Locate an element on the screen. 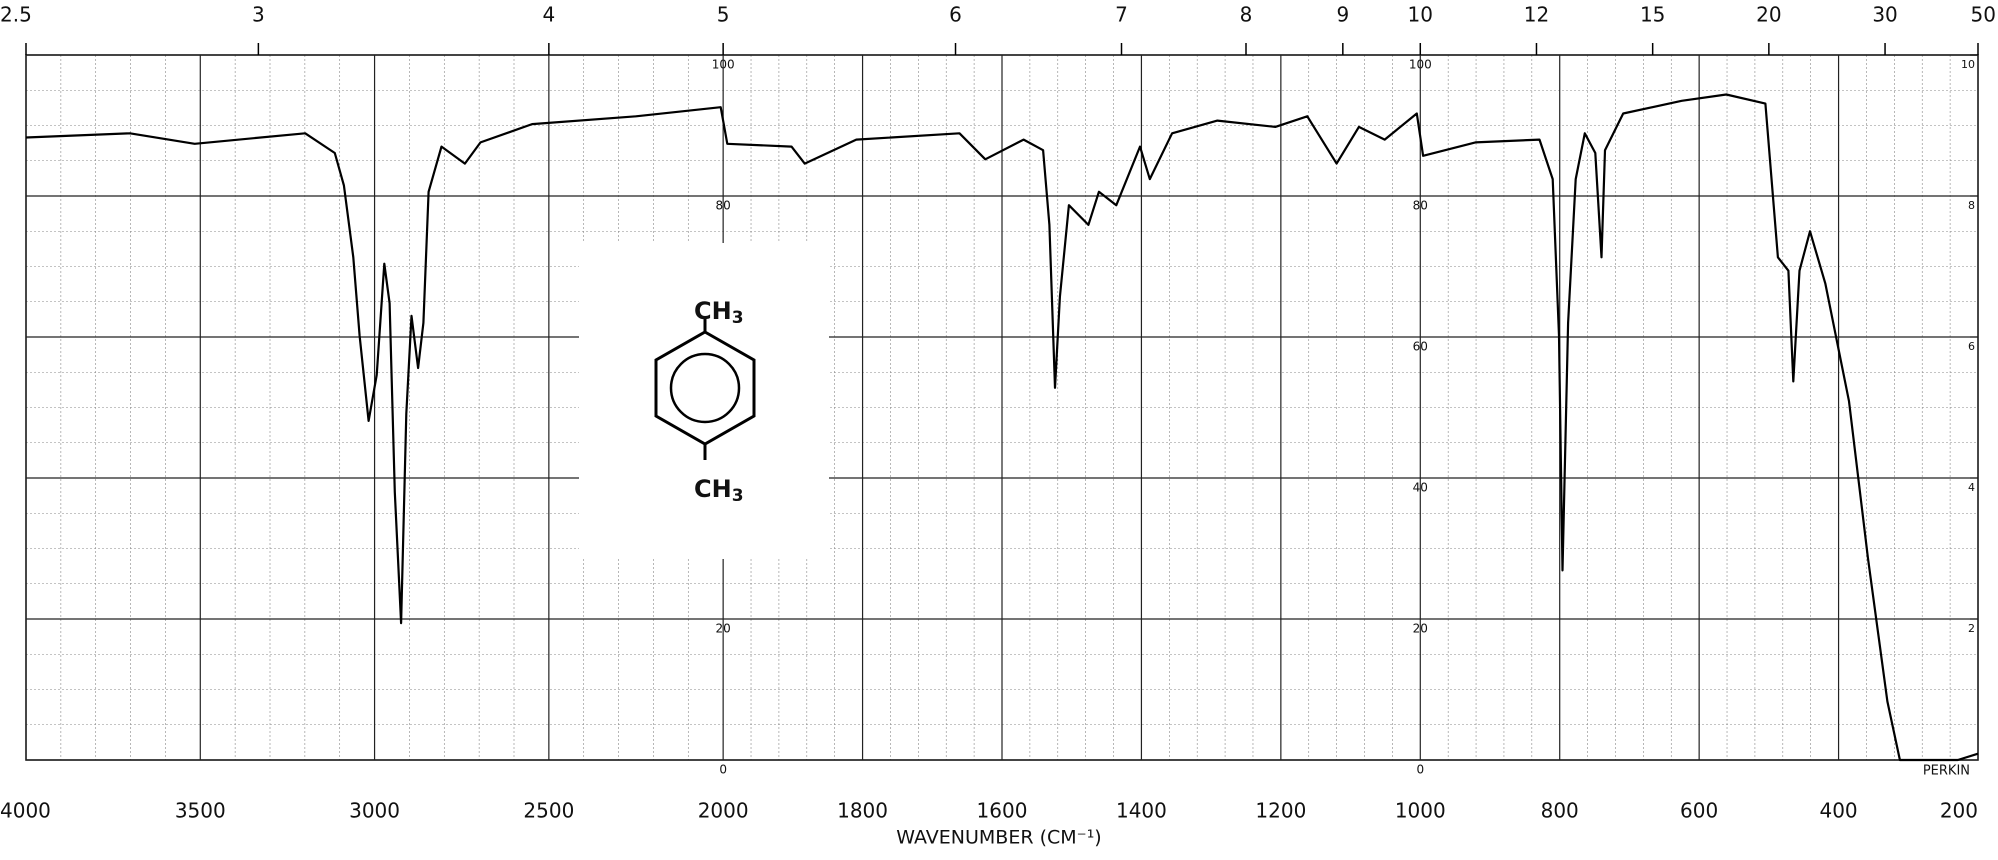  brand-label: PERKIN is located at coordinates (1946, 771).